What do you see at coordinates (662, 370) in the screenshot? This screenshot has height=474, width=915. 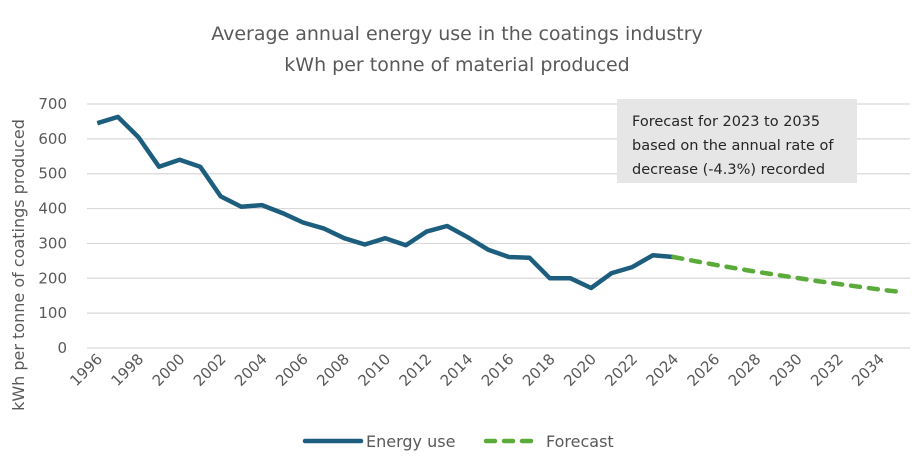 I see `x-tick-label: 2024` at bounding box center [662, 370].